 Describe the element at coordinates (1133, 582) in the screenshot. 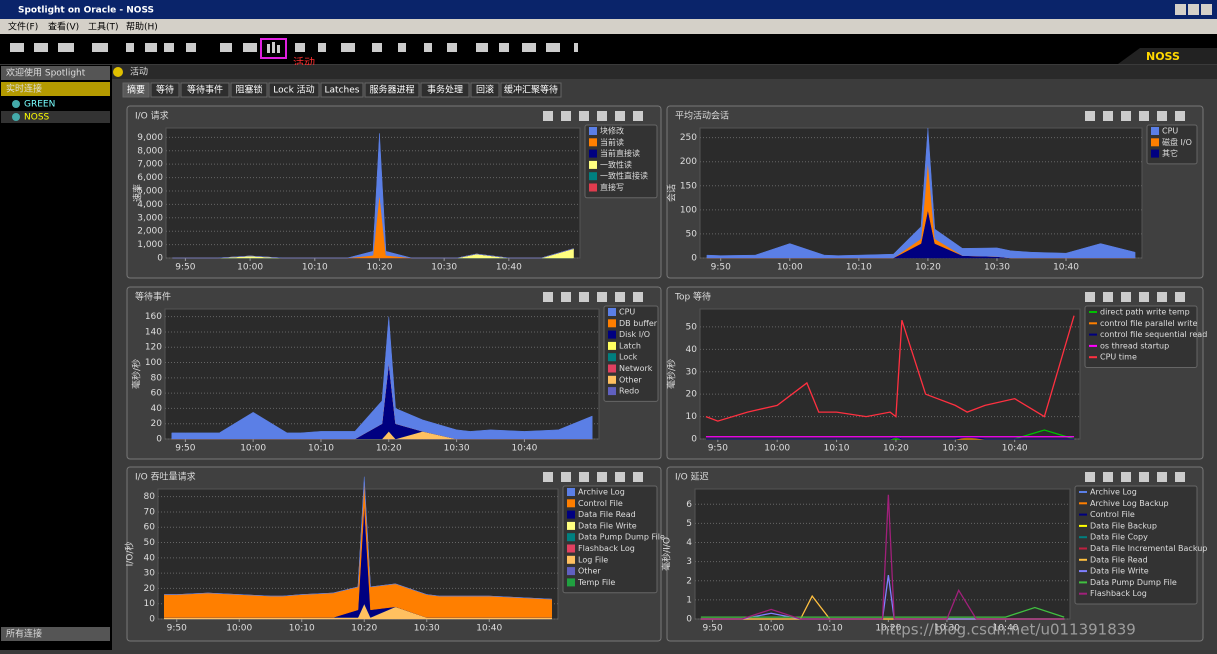

I see `legend-label: Data Pump Dump File` at that location.